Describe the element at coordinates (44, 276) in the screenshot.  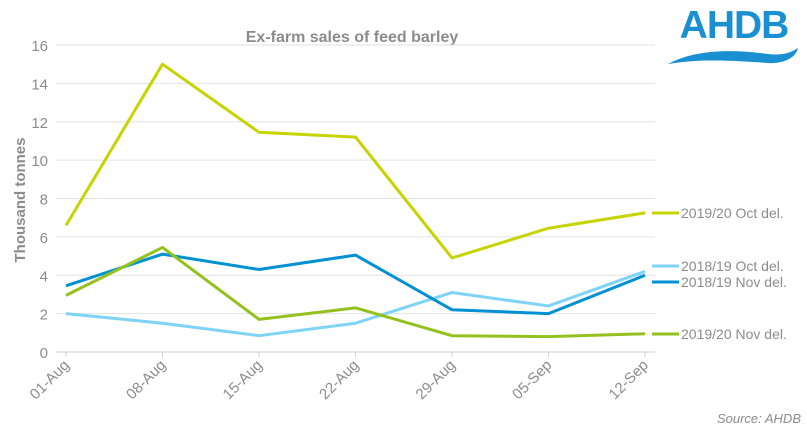
I see `y-tick-label: 4` at that location.